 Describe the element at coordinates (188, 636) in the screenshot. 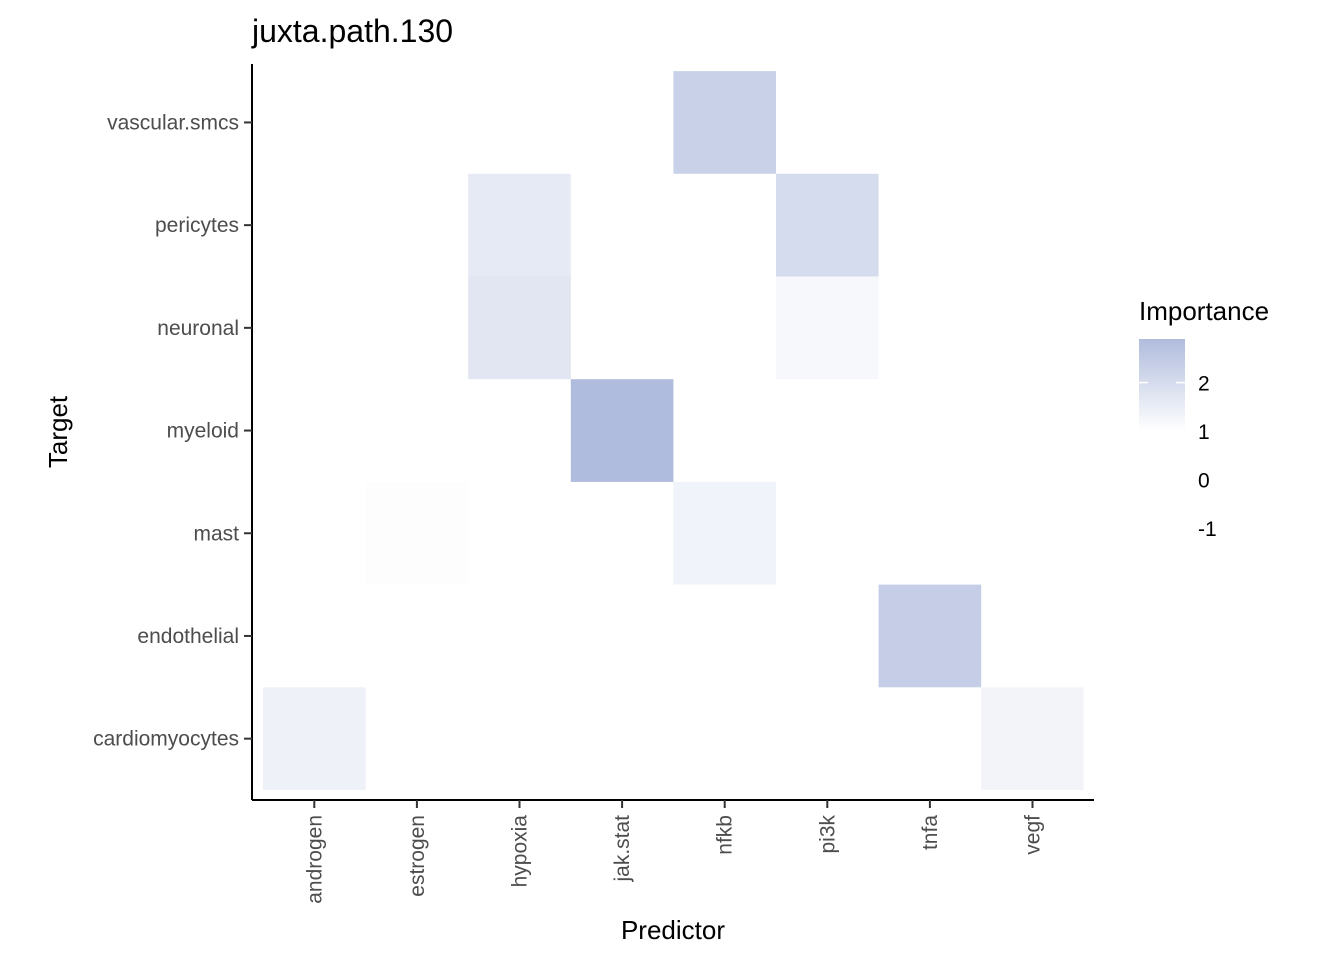

I see `y-tick-label: endothelial` at that location.